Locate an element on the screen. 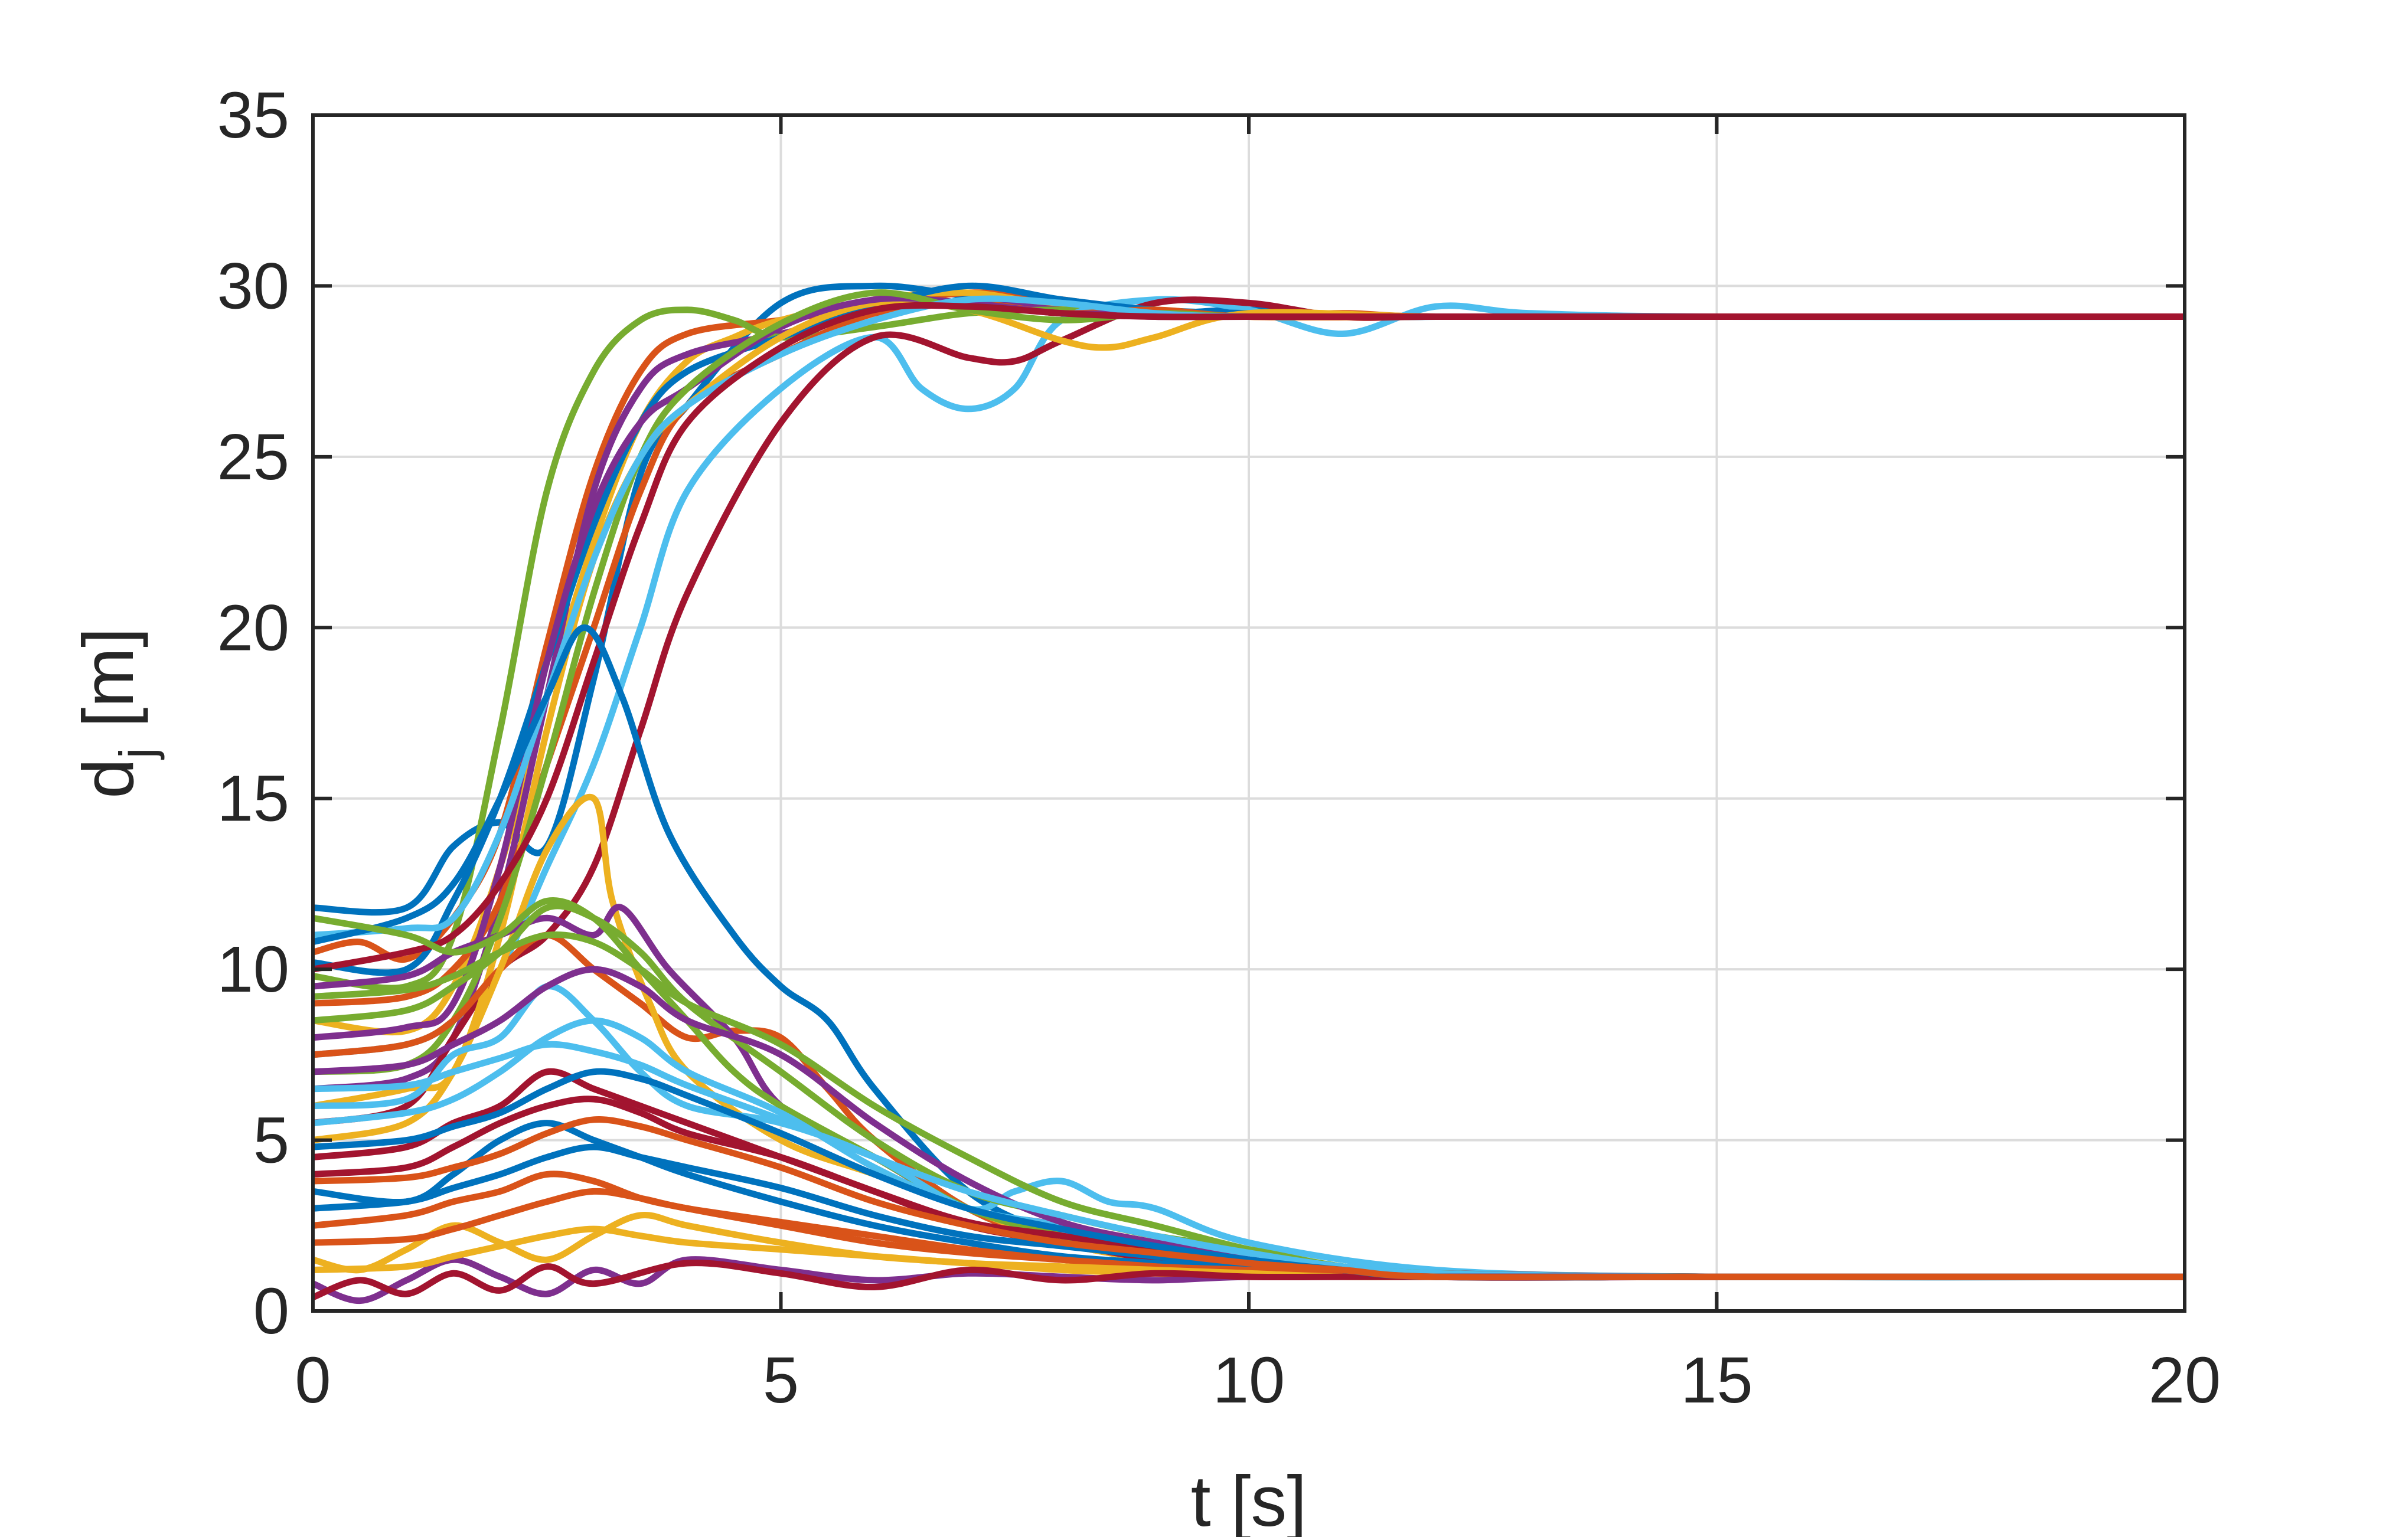  x-tick-label: 15 is located at coordinates (1716, 1380).